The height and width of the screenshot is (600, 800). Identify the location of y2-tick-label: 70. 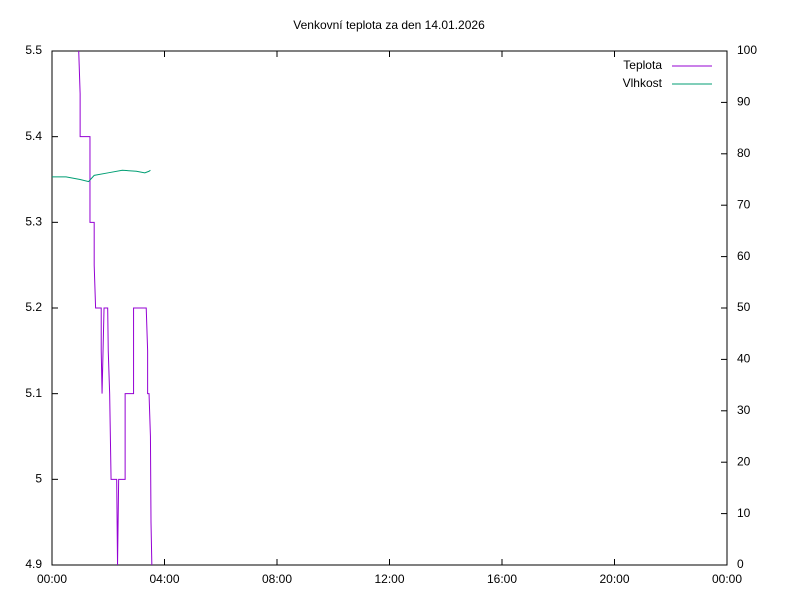
(744, 204).